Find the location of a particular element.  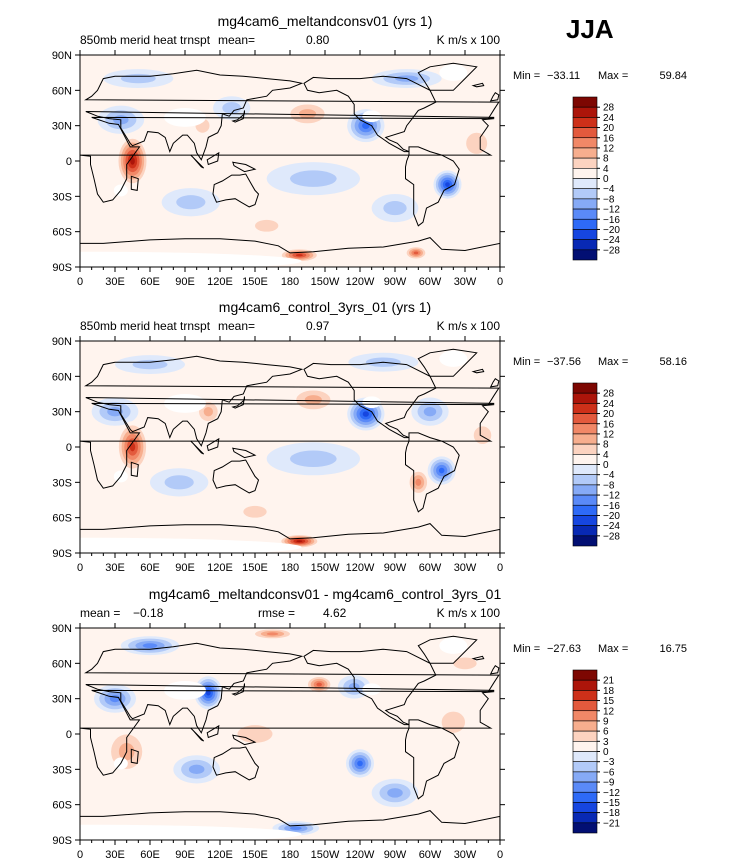

colorbar-label: 0 is located at coordinates (606, 752).